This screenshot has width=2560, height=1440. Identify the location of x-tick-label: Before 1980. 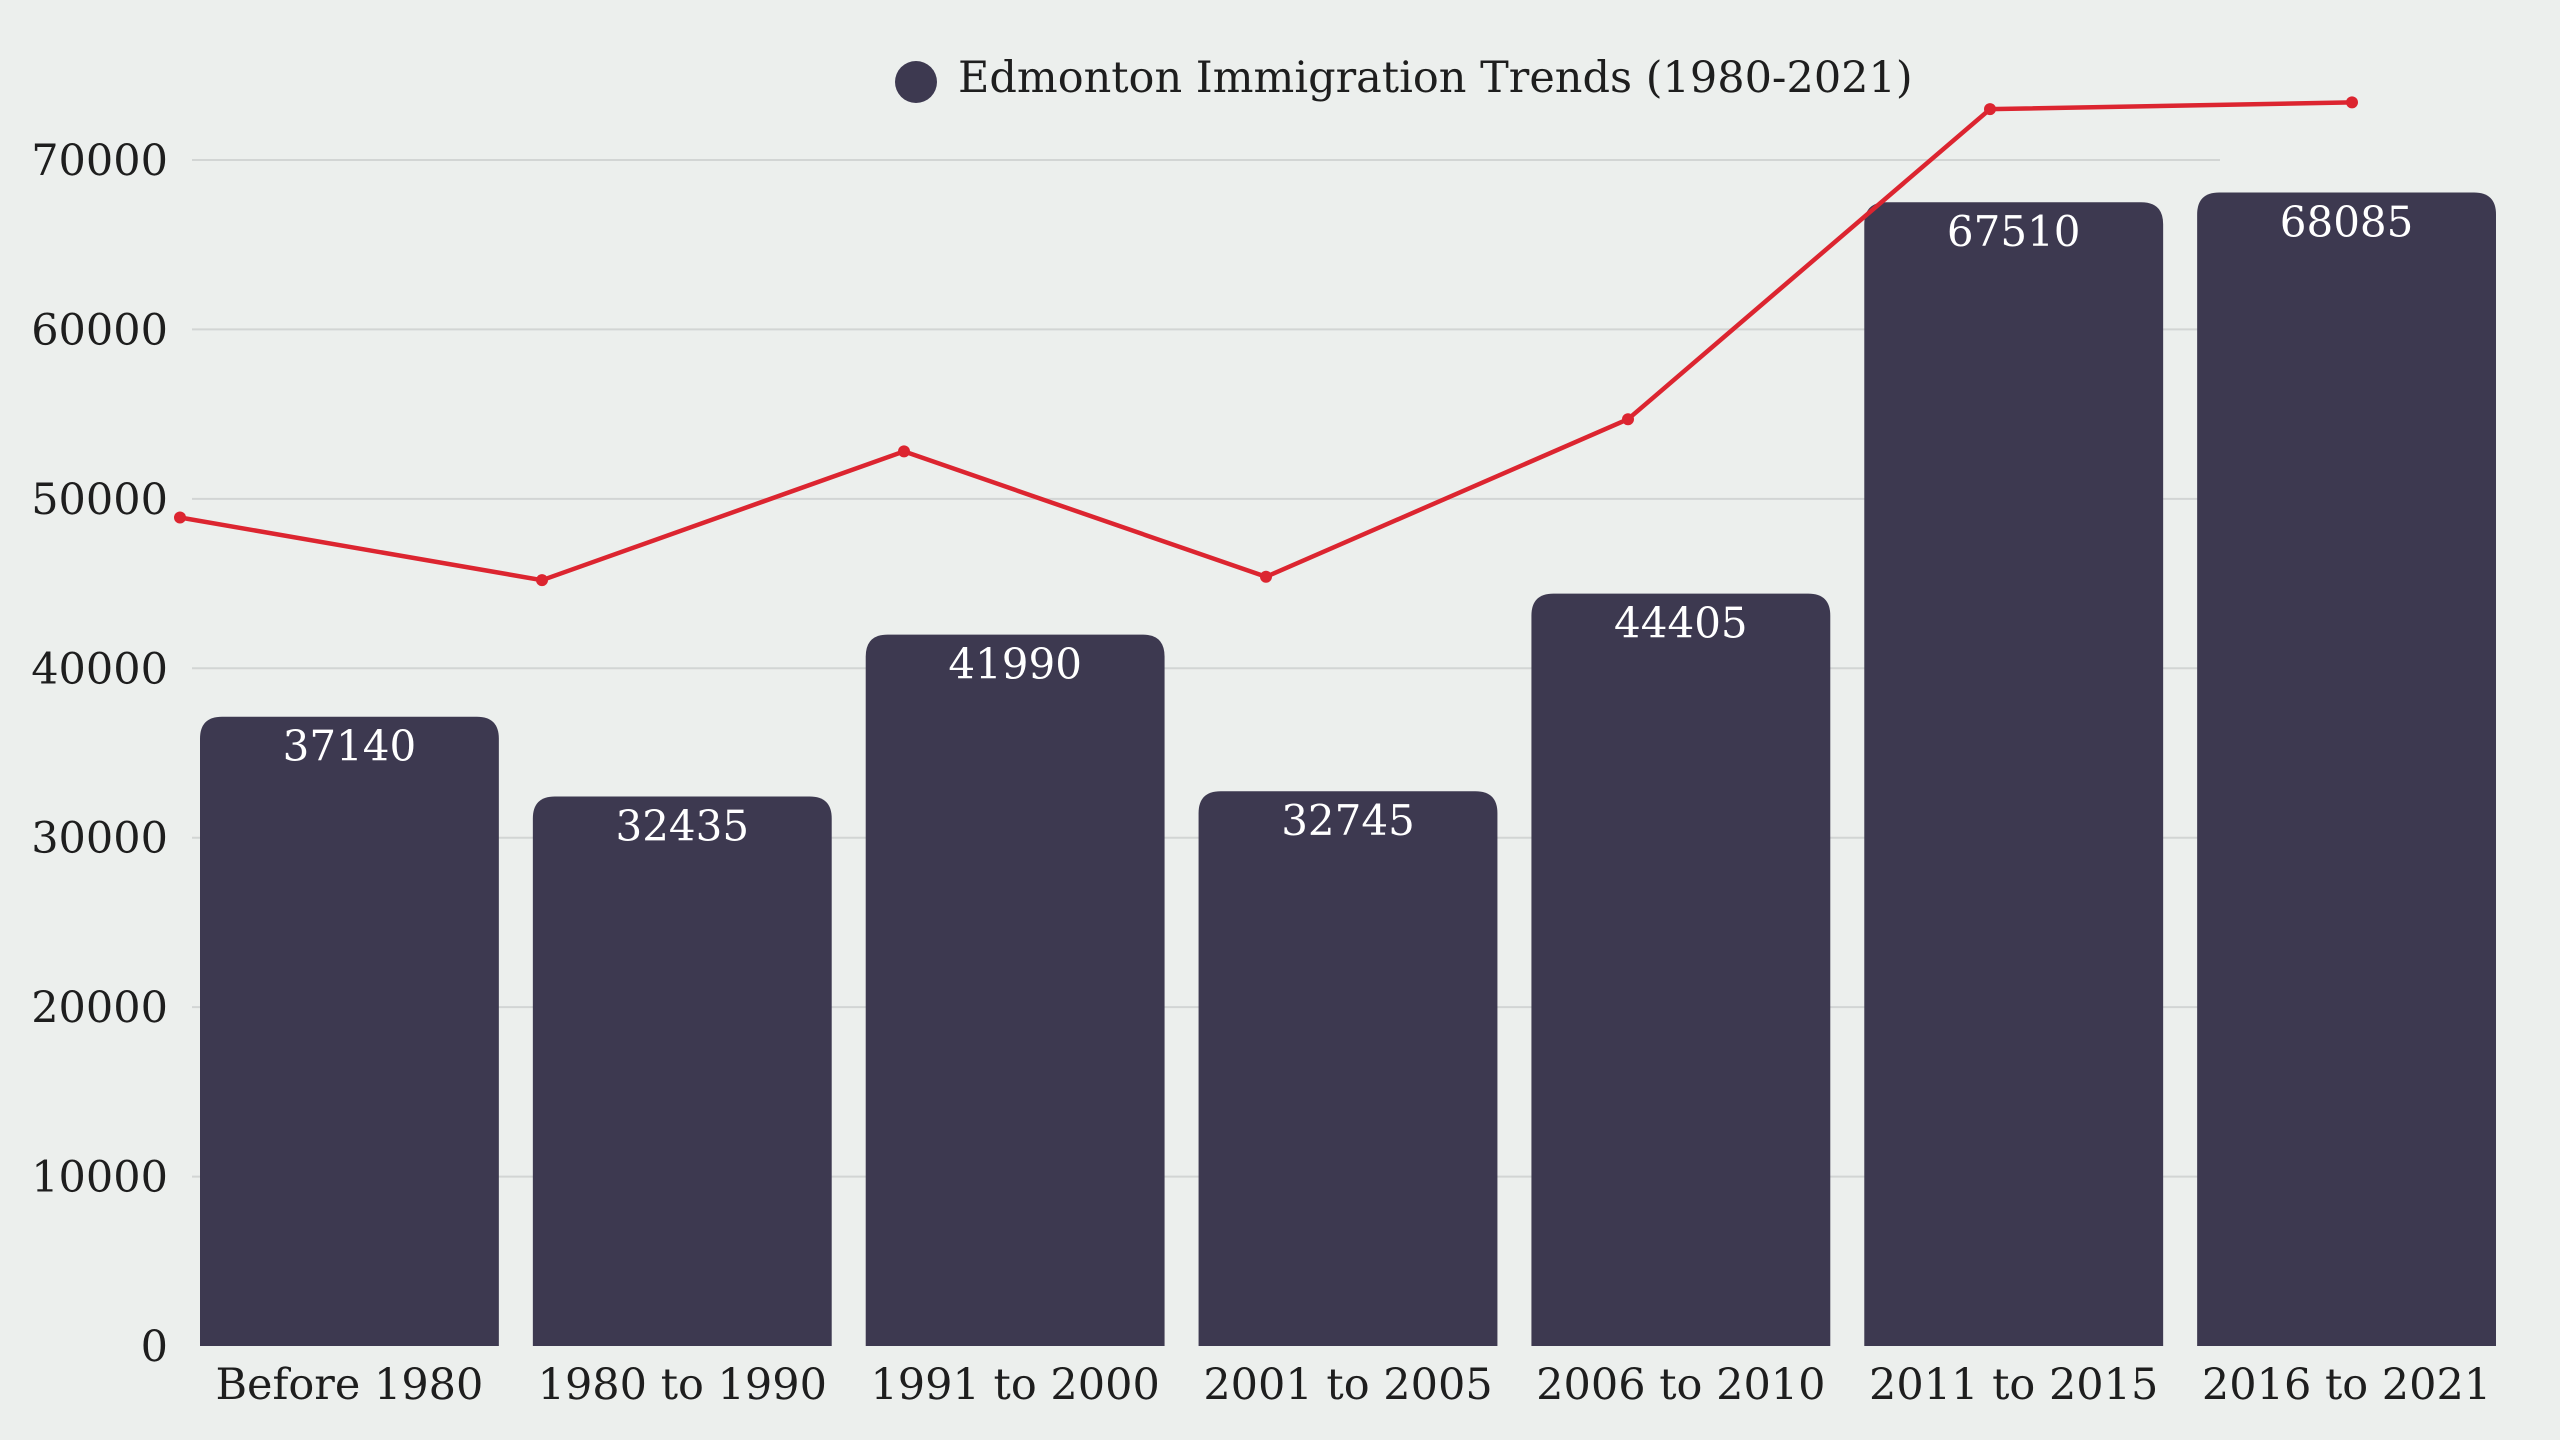
(349, 1385).